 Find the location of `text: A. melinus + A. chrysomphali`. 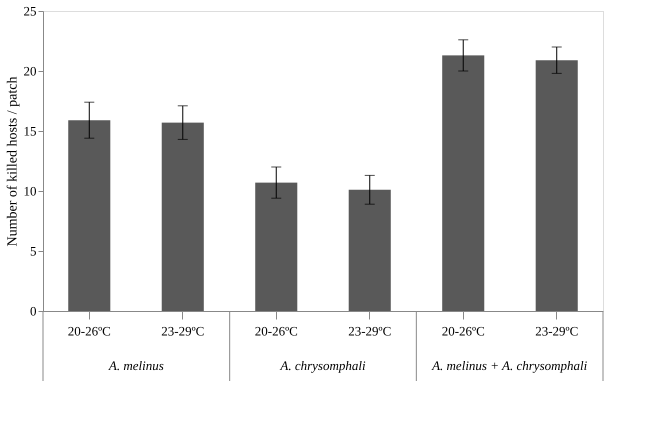

text: A. melinus + A. chrysomphali is located at coordinates (509, 365).